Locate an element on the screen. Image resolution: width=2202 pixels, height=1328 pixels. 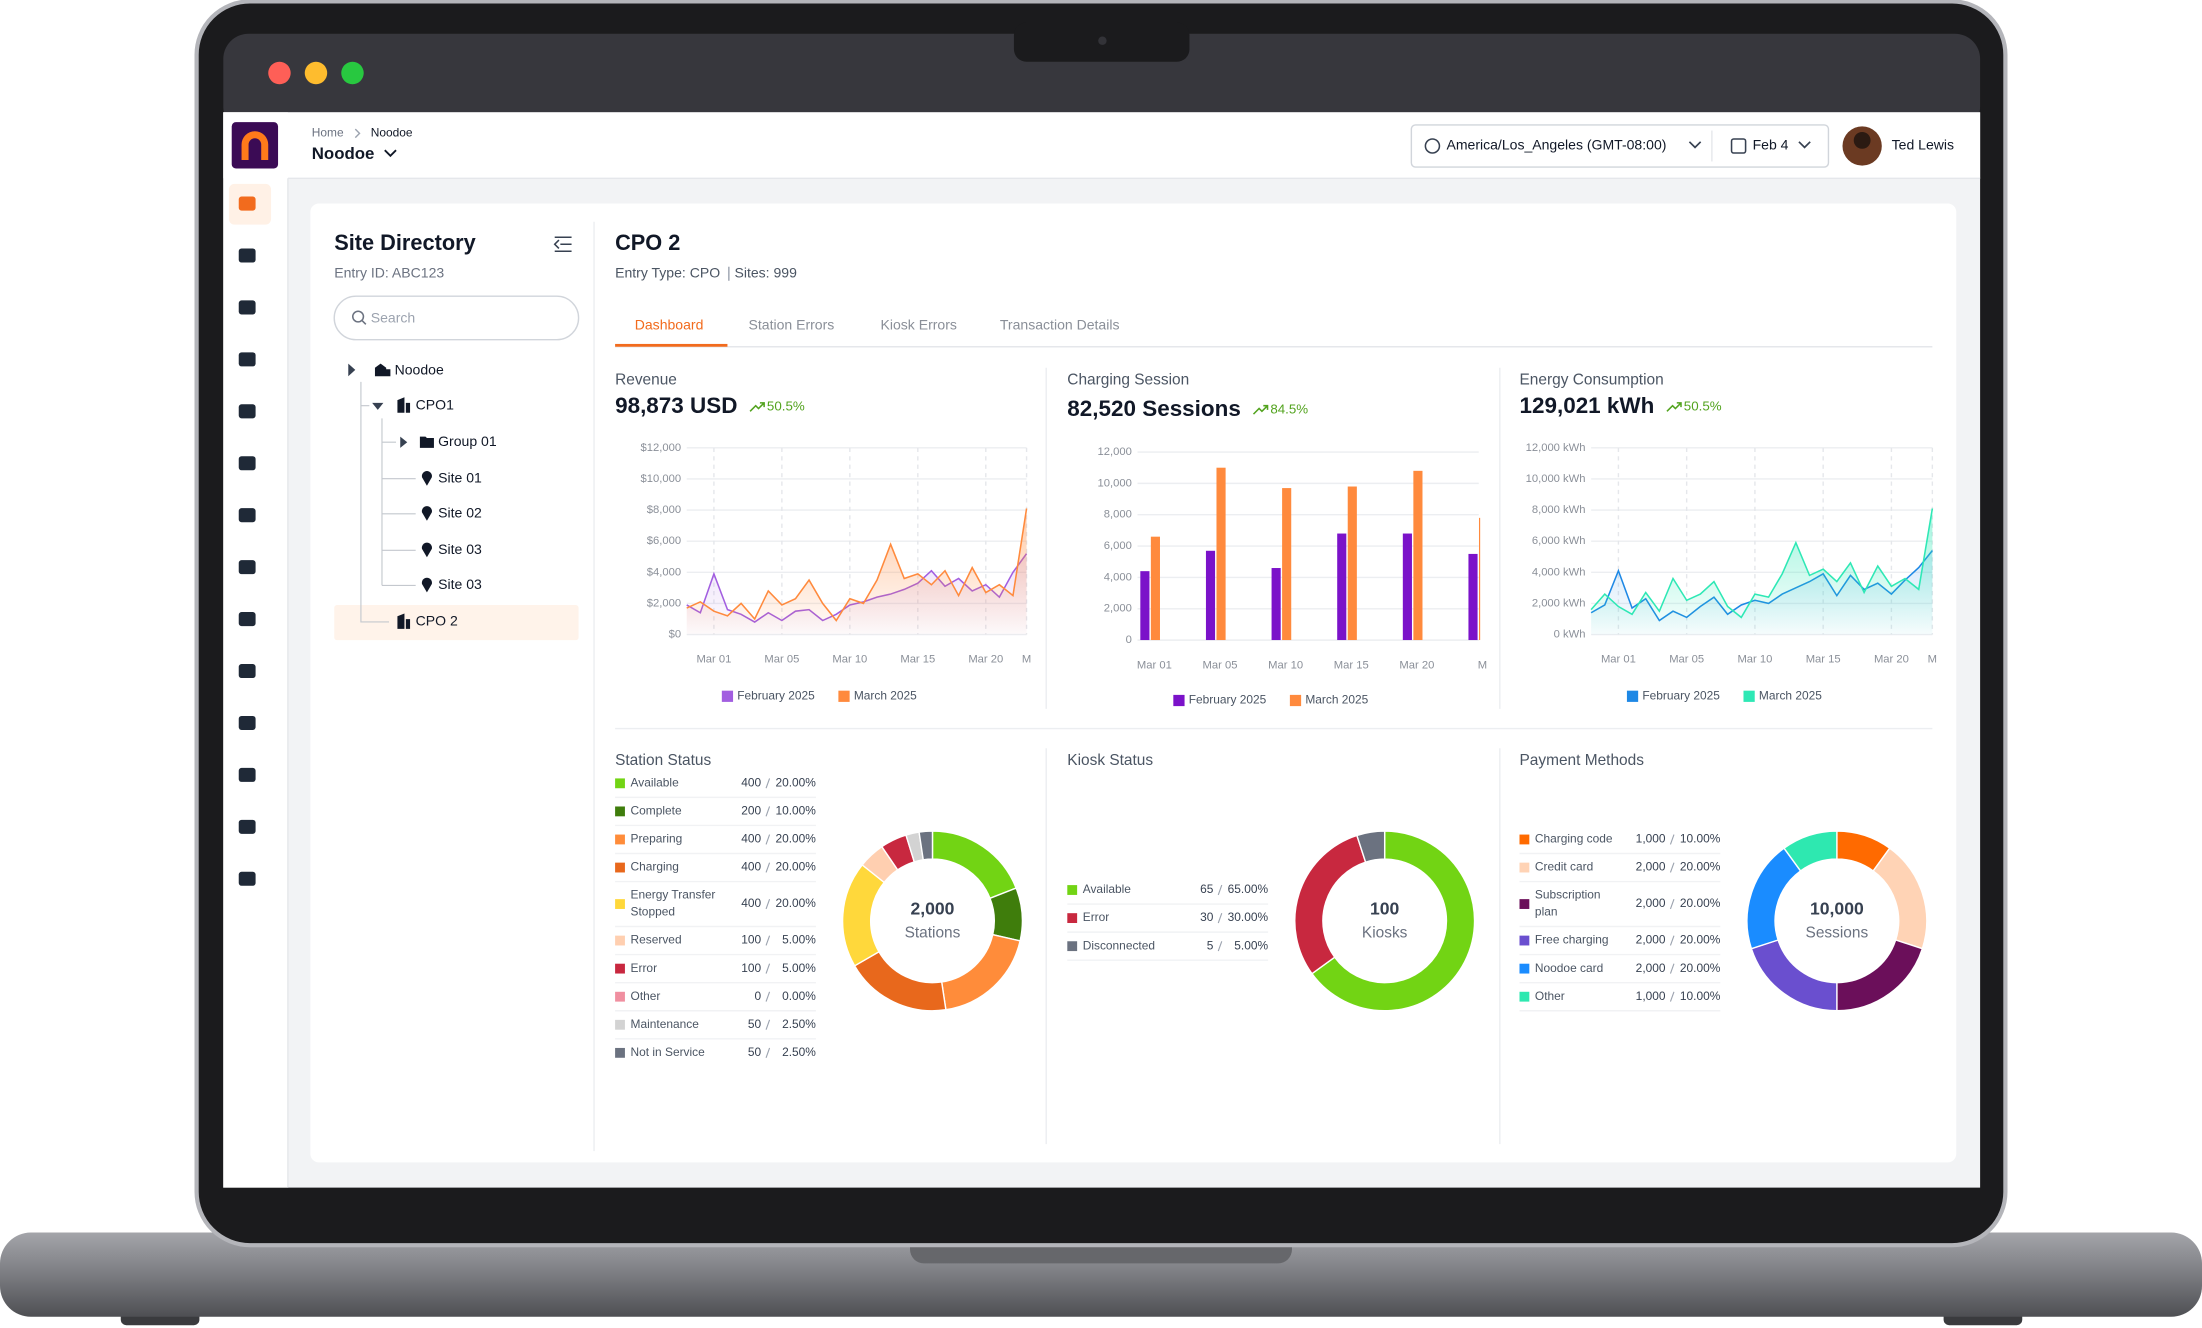
tree-node: CPO1 is located at coordinates (435, 404).